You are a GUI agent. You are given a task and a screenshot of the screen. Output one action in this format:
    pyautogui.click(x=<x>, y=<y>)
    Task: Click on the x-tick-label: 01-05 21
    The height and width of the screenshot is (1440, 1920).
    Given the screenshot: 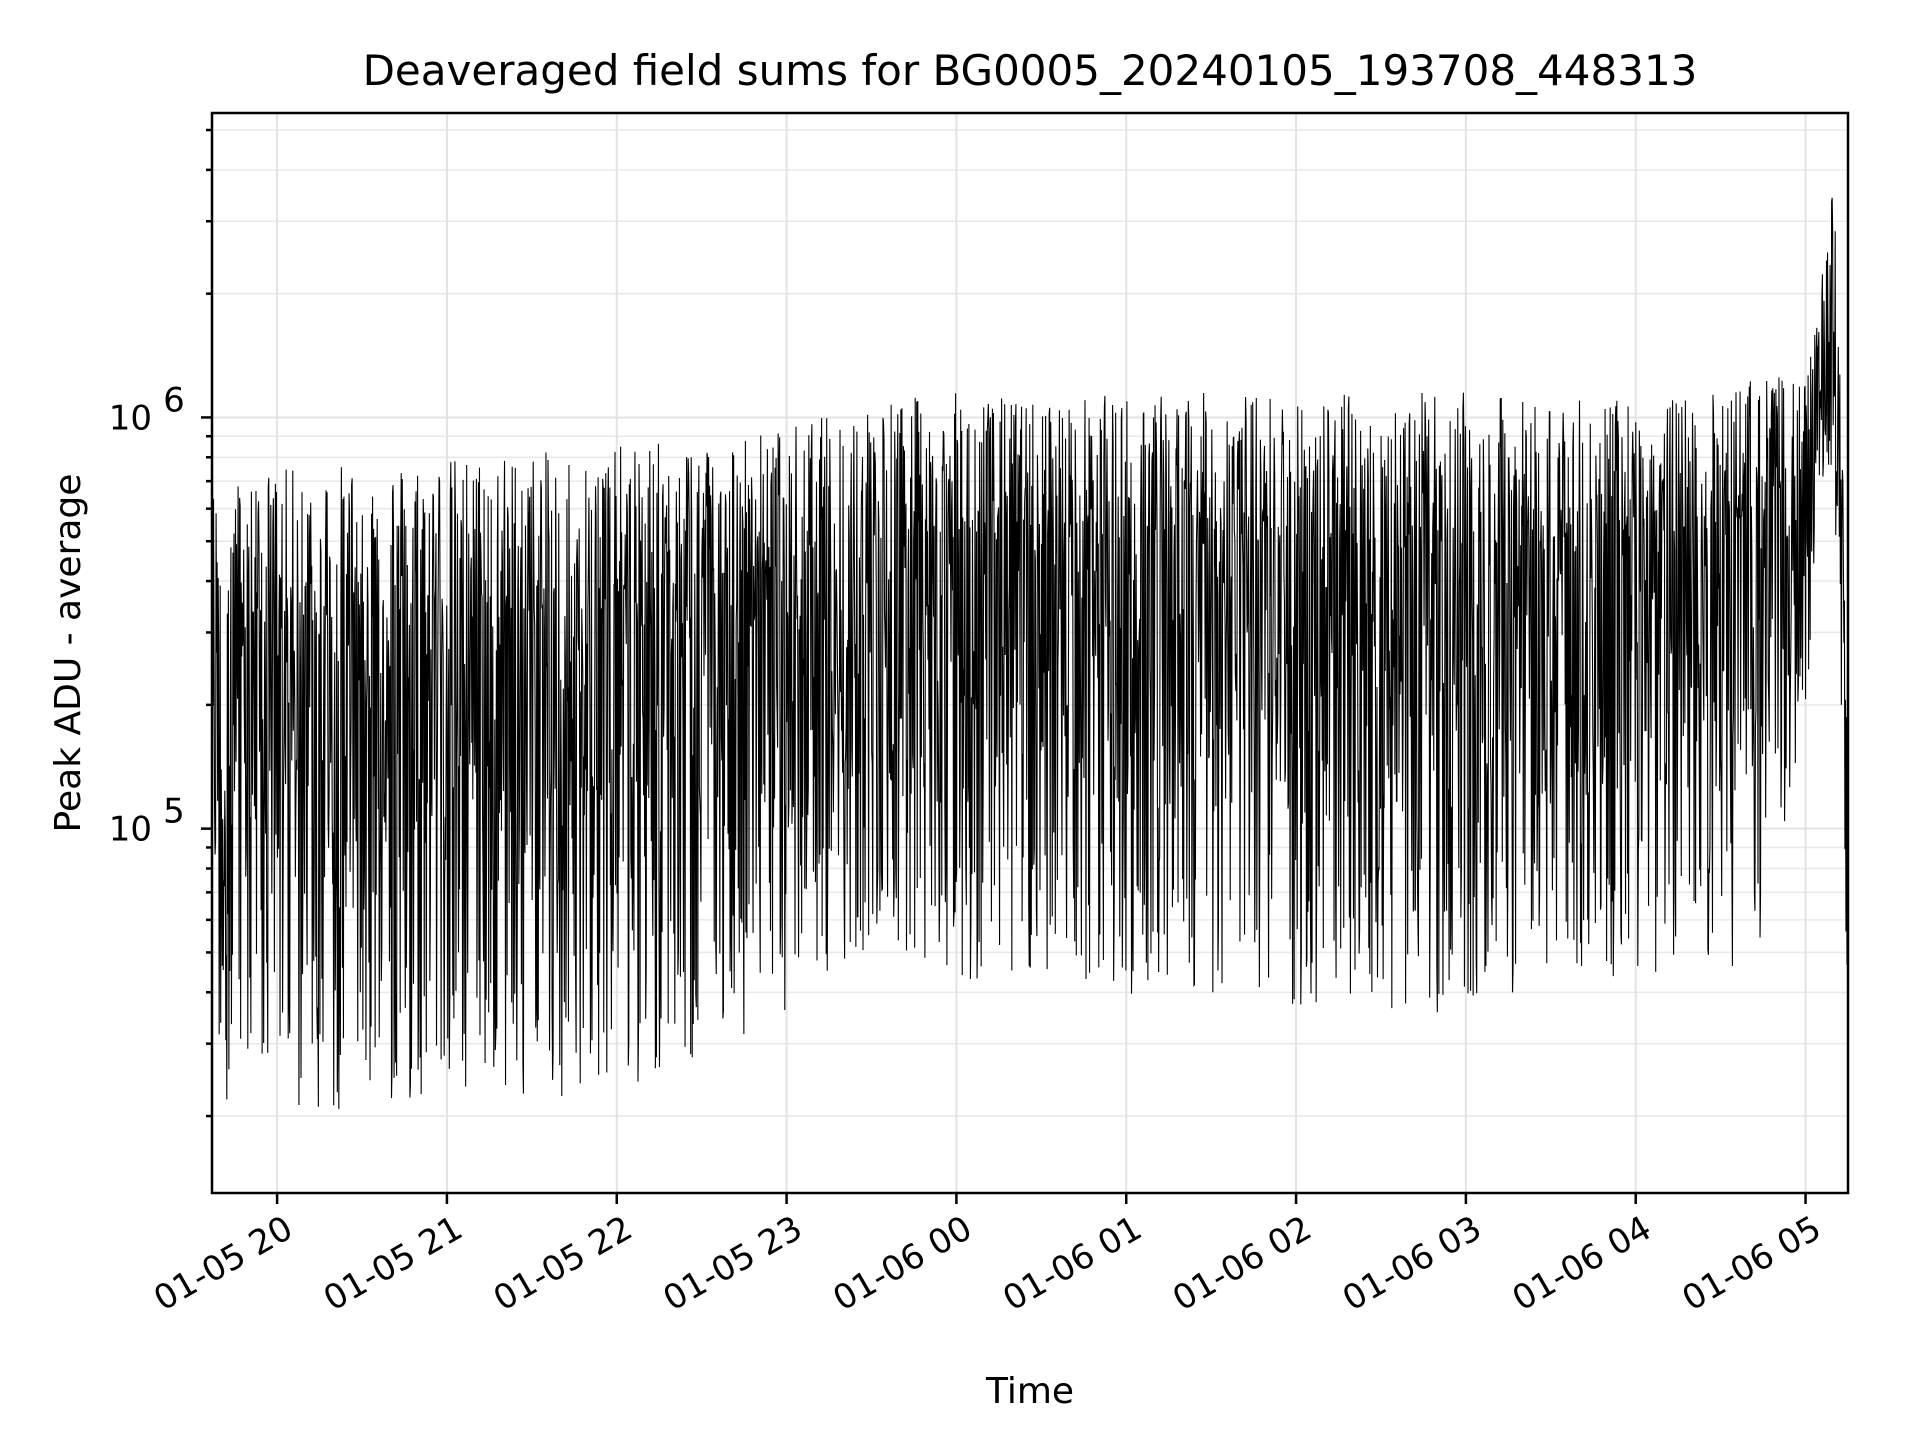 What is the action you would take?
    pyautogui.click(x=393, y=1263)
    